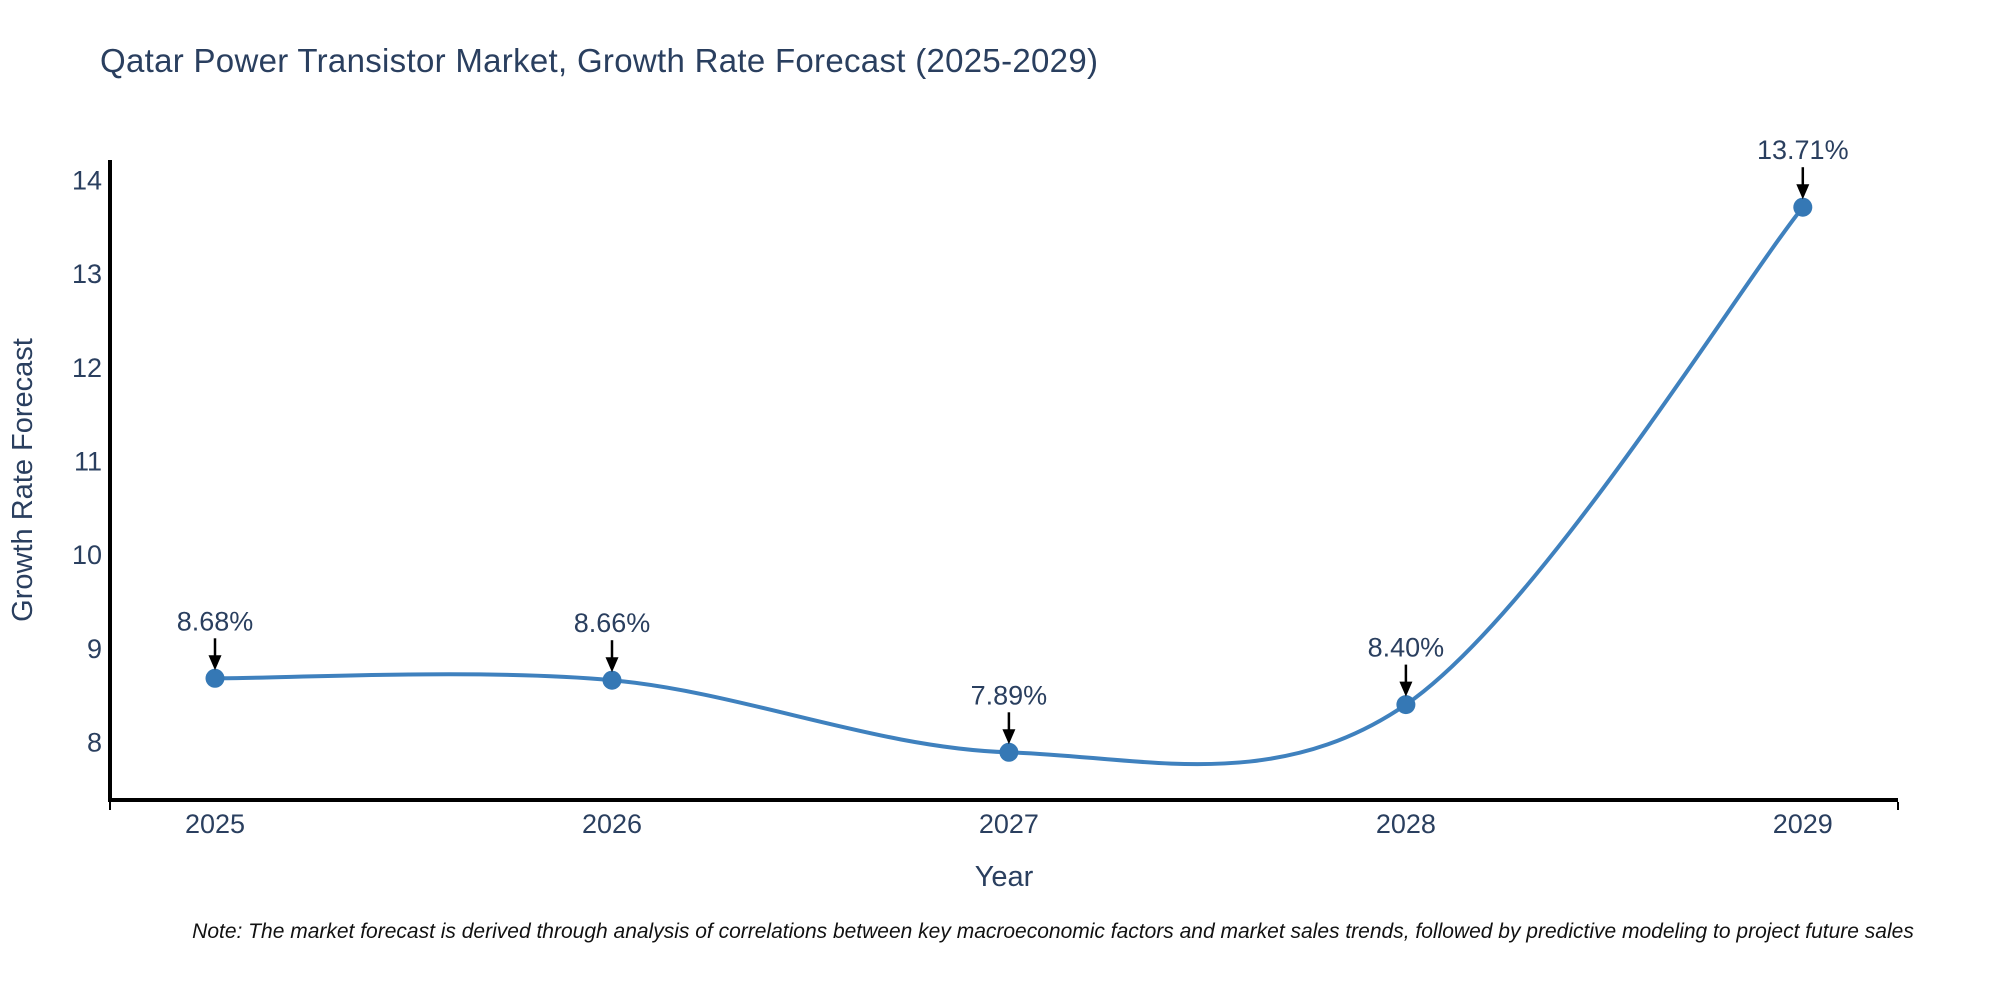 This screenshot has width=2000, height=1000. I want to click on y-tick-label: 14, so click(87, 181).